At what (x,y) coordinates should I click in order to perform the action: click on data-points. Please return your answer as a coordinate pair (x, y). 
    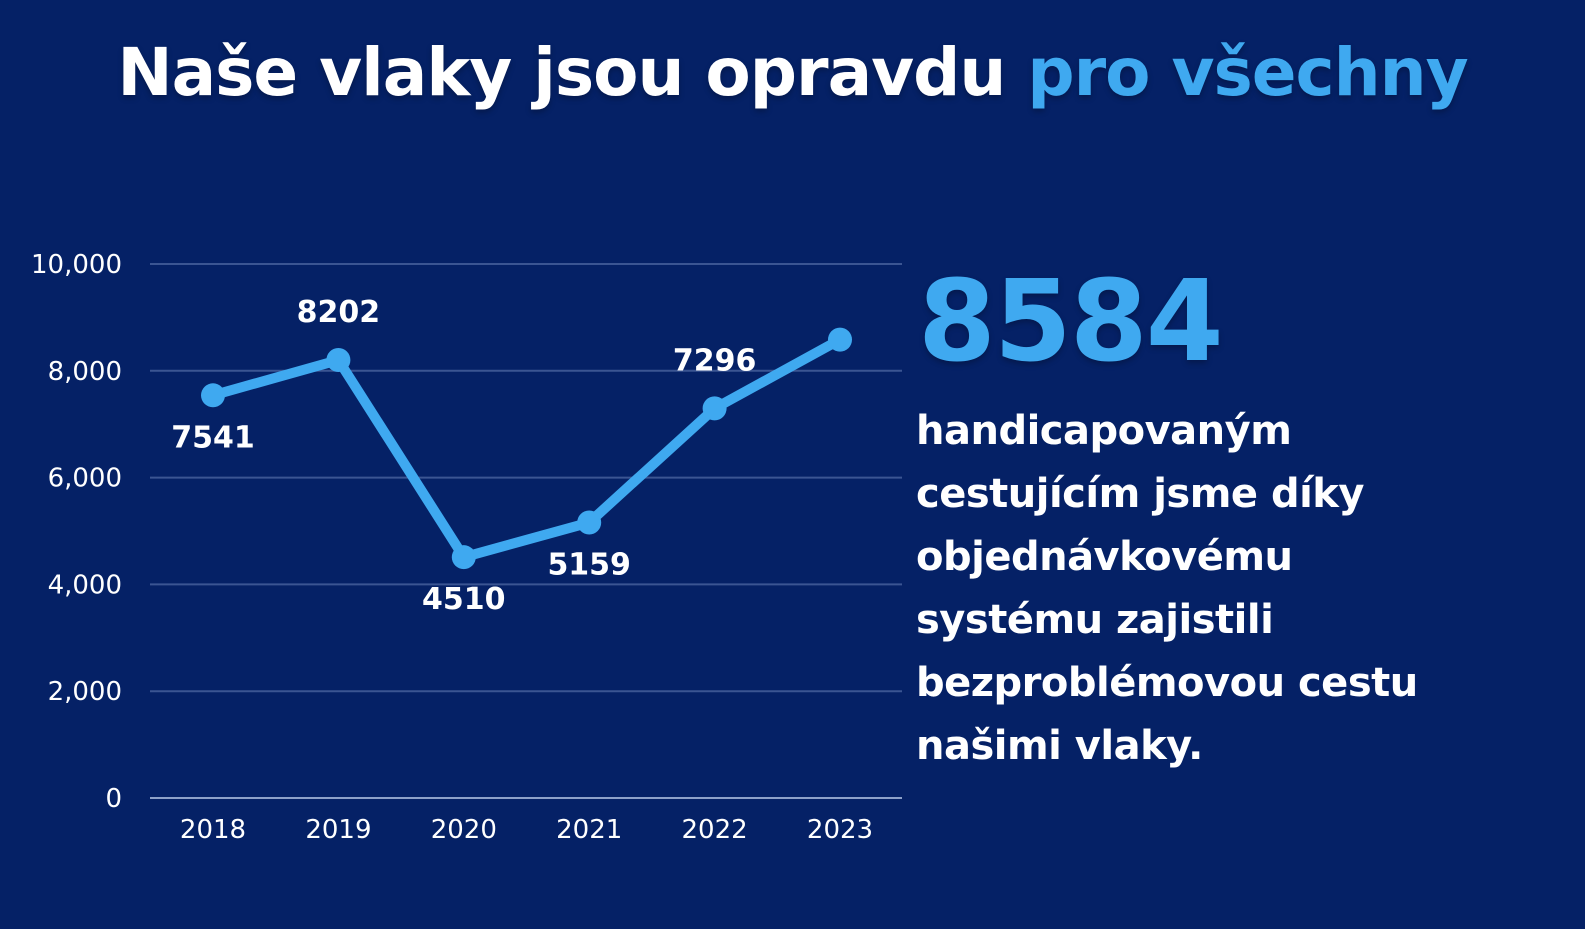
    Looking at the image, I should click on (526, 448).